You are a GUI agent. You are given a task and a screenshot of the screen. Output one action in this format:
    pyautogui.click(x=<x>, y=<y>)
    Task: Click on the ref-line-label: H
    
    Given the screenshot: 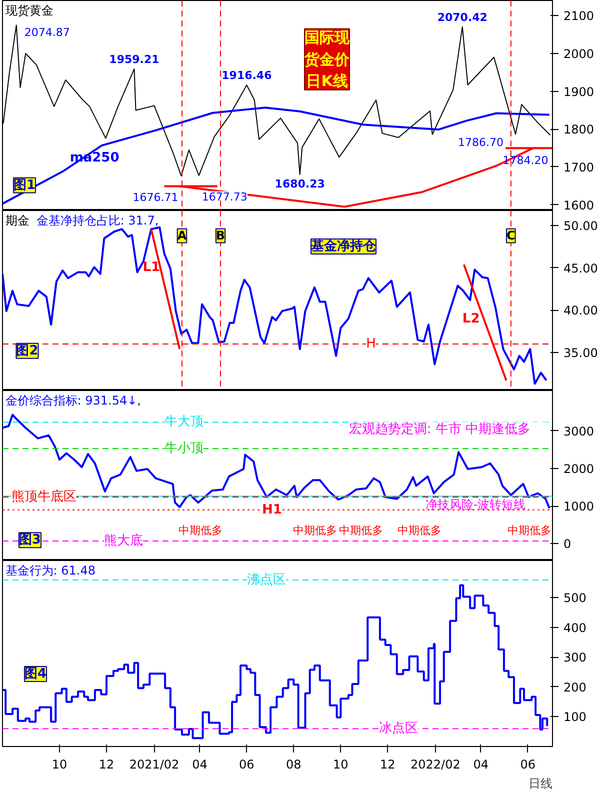 What is the action you would take?
    pyautogui.click(x=371, y=344)
    